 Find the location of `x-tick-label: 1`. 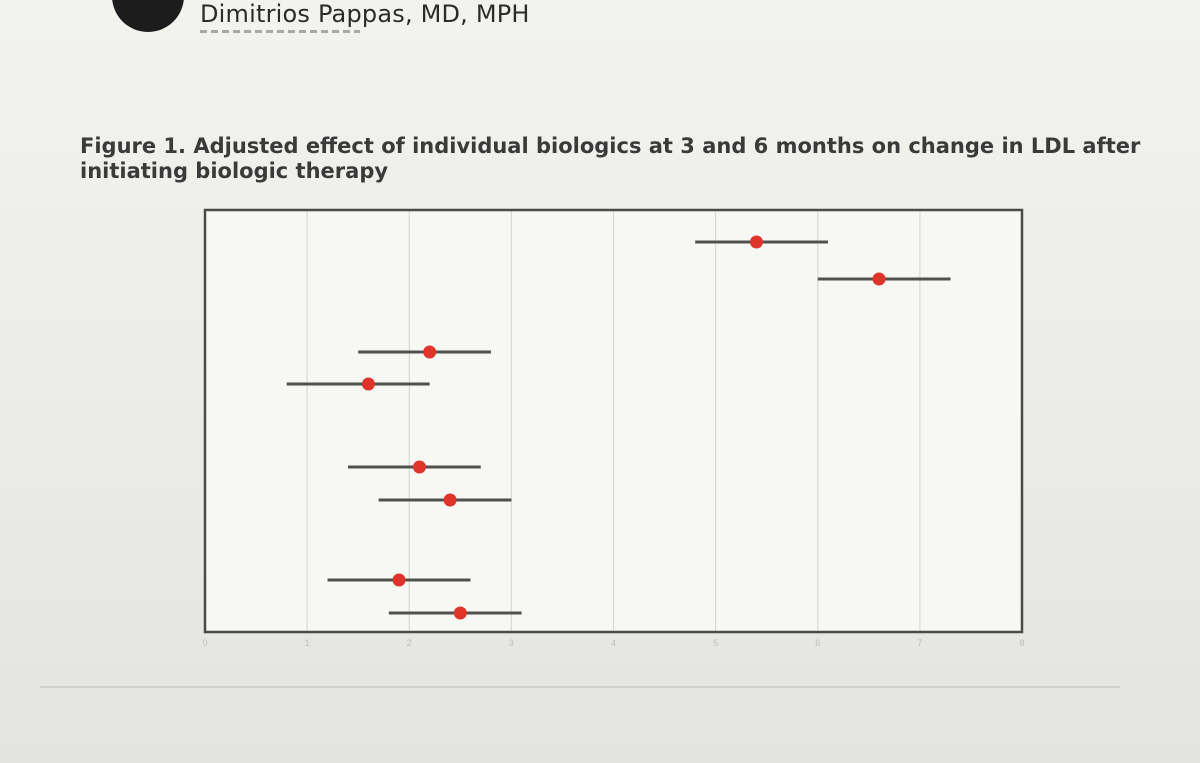

x-tick-label: 1 is located at coordinates (307, 643).